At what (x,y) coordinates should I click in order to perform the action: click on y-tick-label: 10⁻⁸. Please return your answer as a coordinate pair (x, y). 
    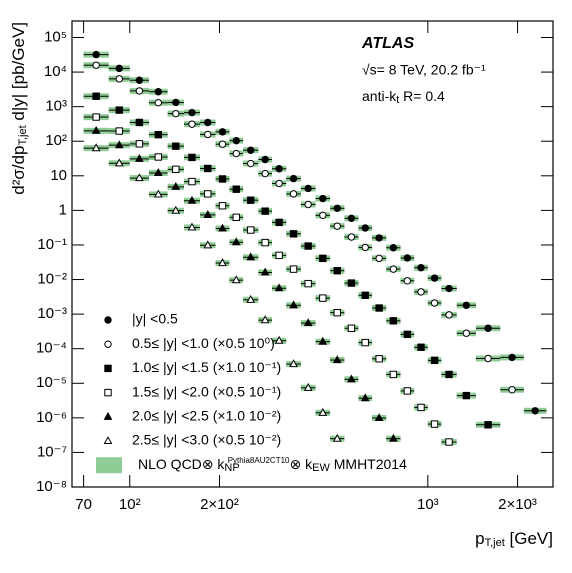
    Looking at the image, I should click on (51, 486).